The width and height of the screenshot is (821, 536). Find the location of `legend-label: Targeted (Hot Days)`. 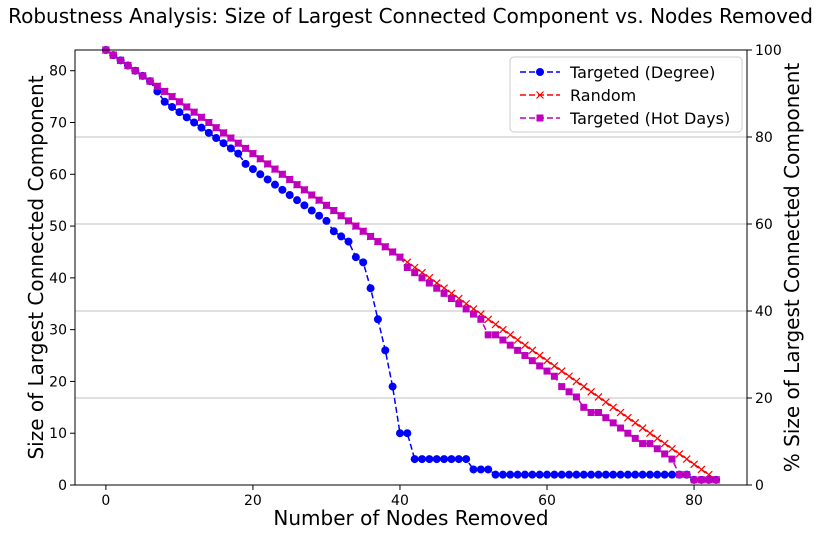

legend-label: Targeted (Hot Days) is located at coordinates (649, 118).